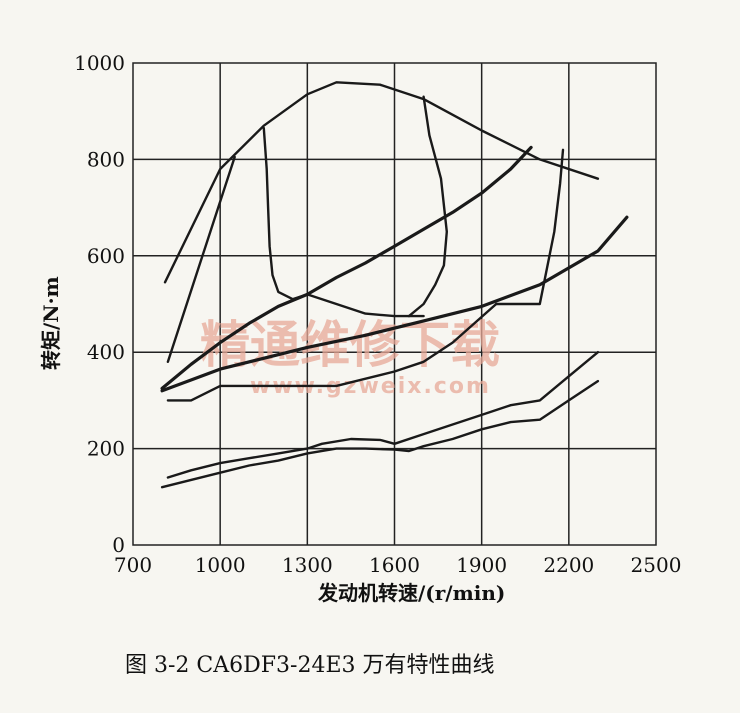  Describe the element at coordinates (106, 449) in the screenshot. I see `y-tick-label: 200` at that location.